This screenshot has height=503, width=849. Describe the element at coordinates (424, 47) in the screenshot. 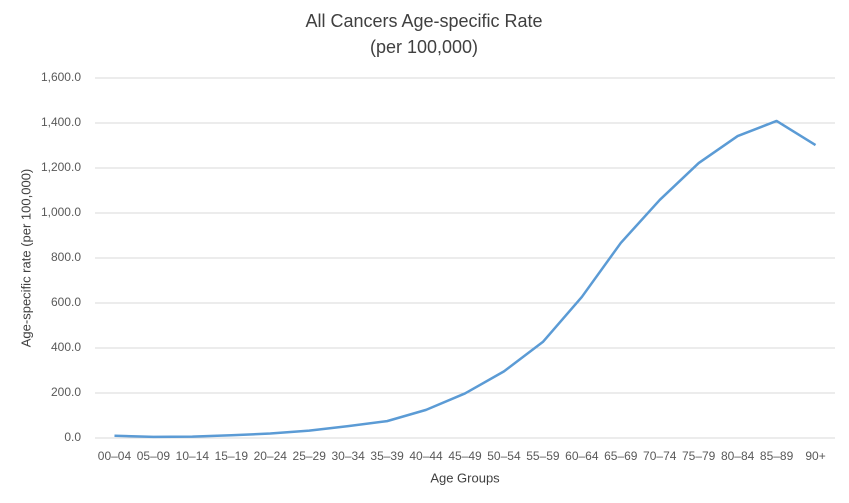

I see `chart-subtitle: (per 100,000)` at that location.